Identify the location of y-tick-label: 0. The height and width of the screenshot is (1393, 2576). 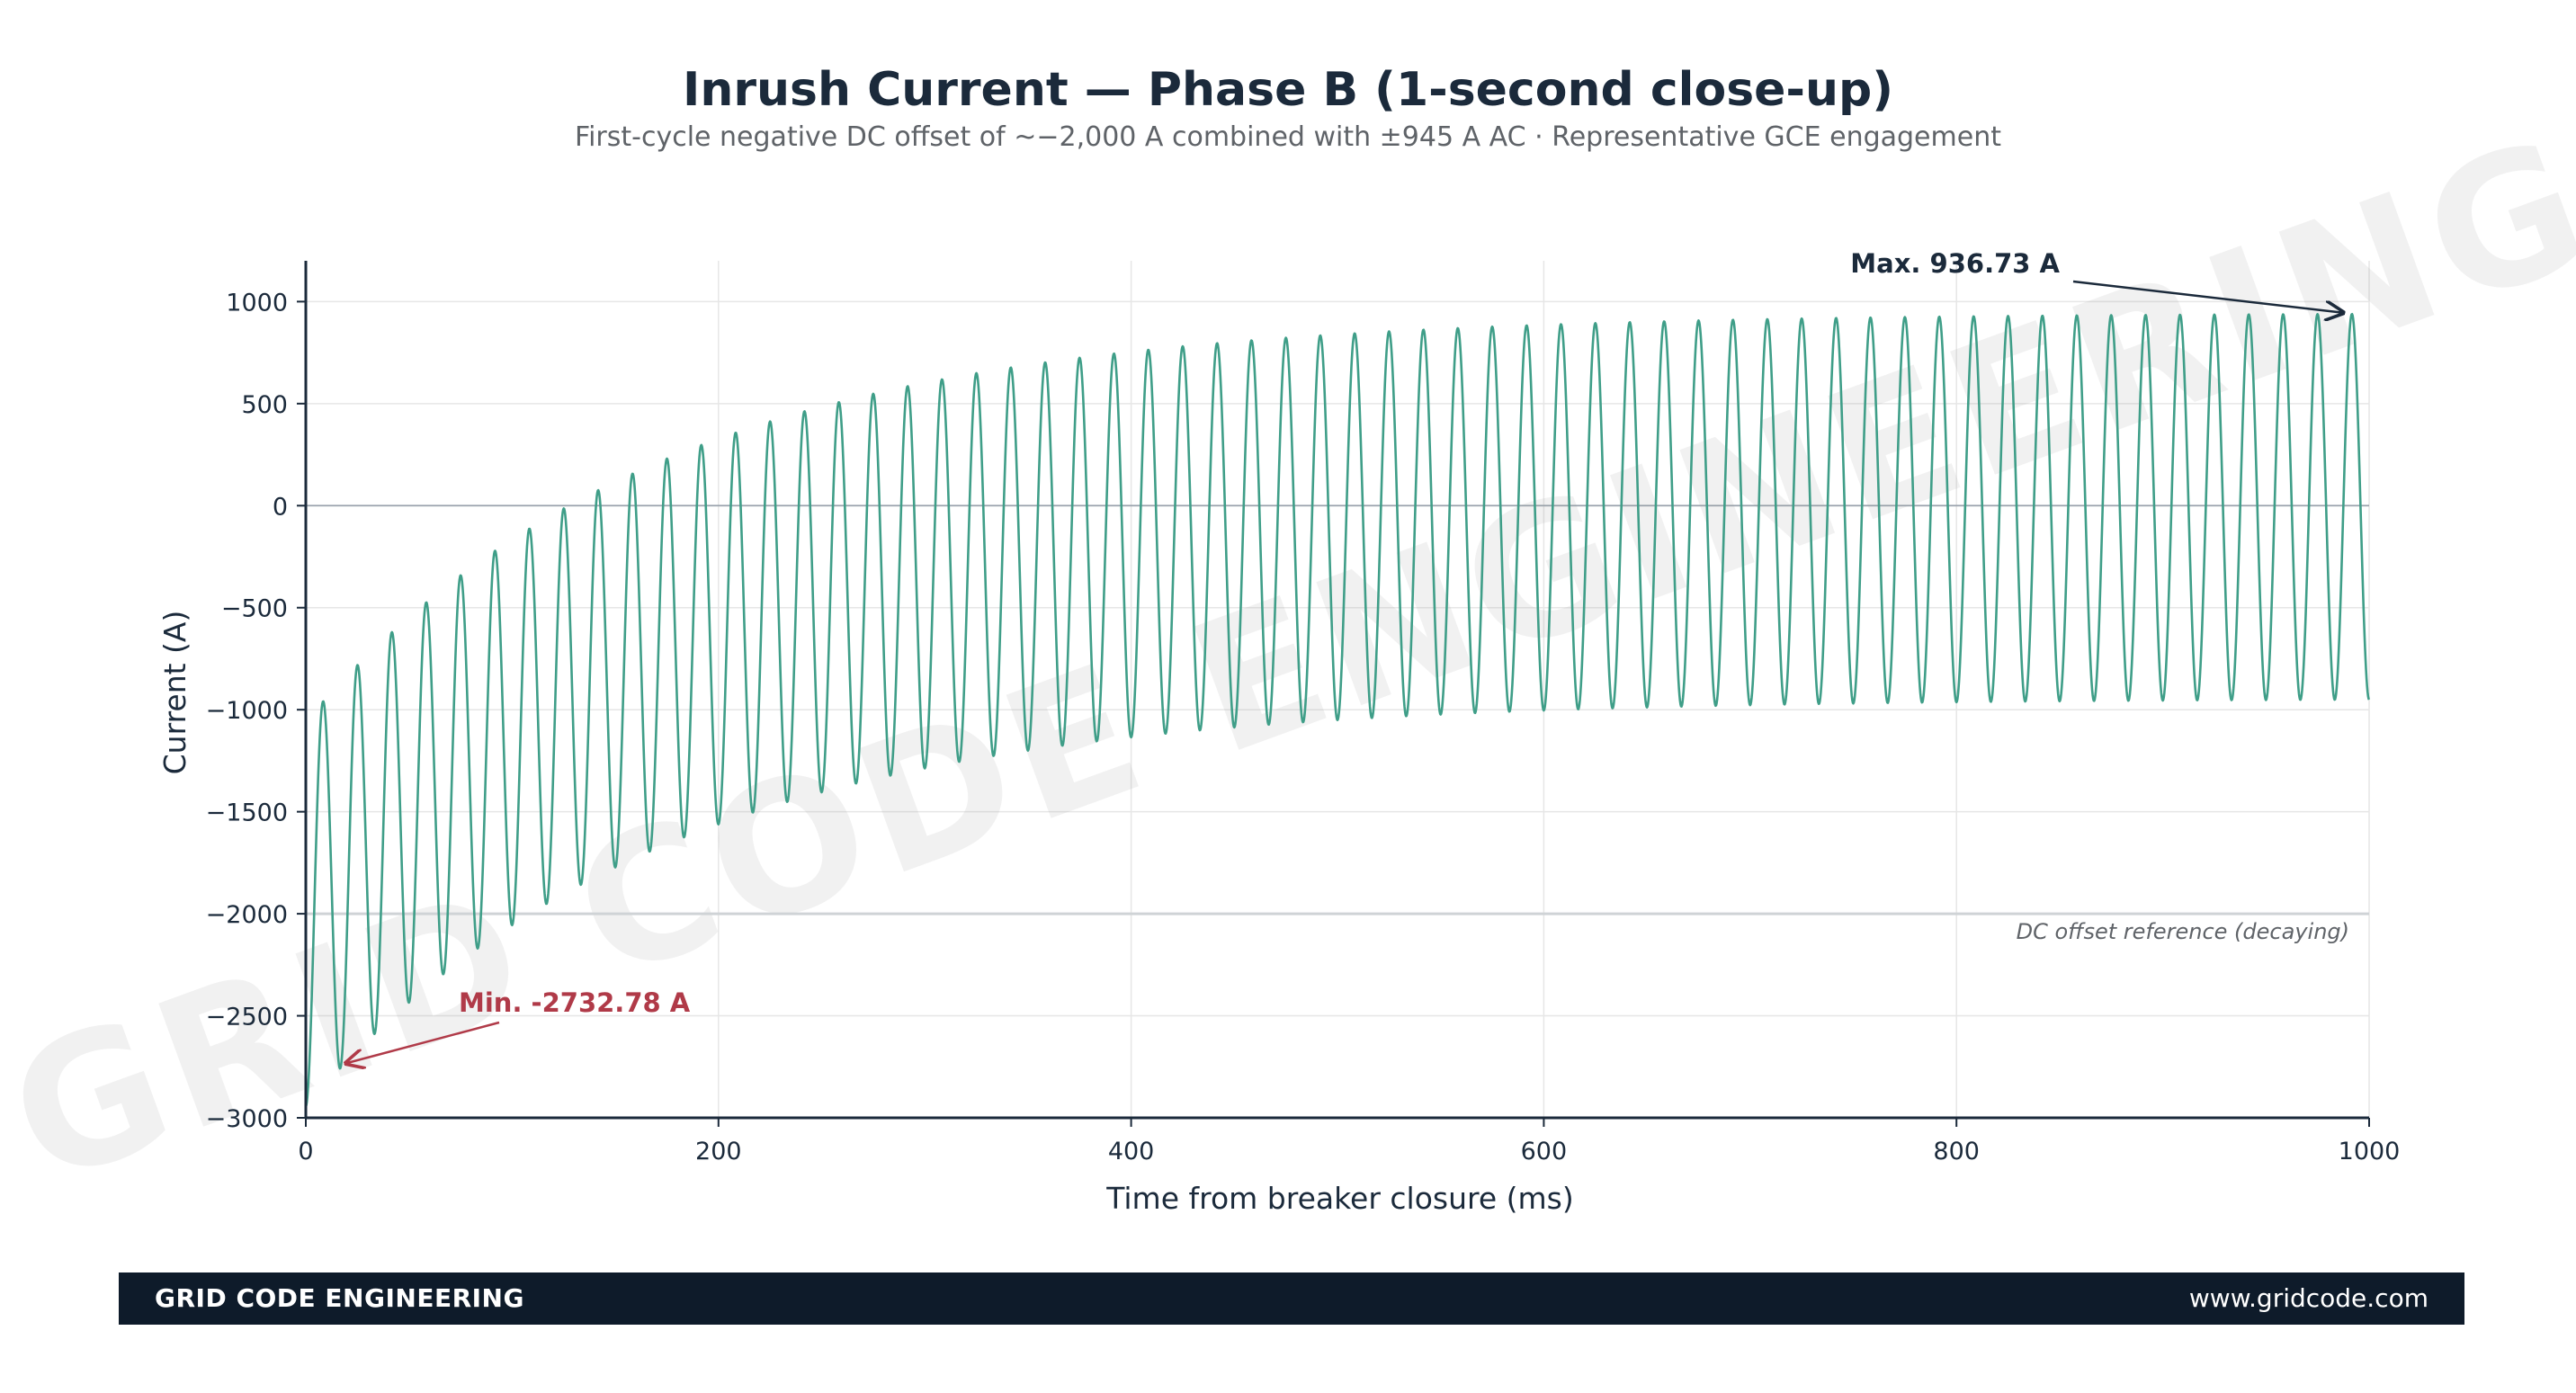
(280, 507).